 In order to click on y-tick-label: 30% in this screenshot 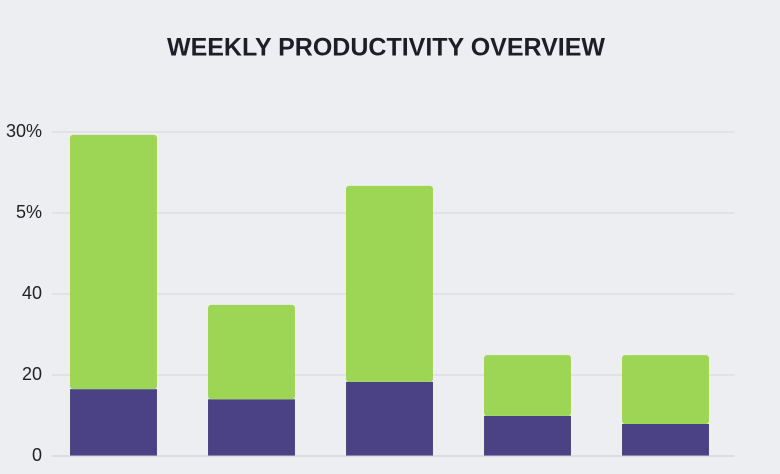, I will do `click(24, 131)`.